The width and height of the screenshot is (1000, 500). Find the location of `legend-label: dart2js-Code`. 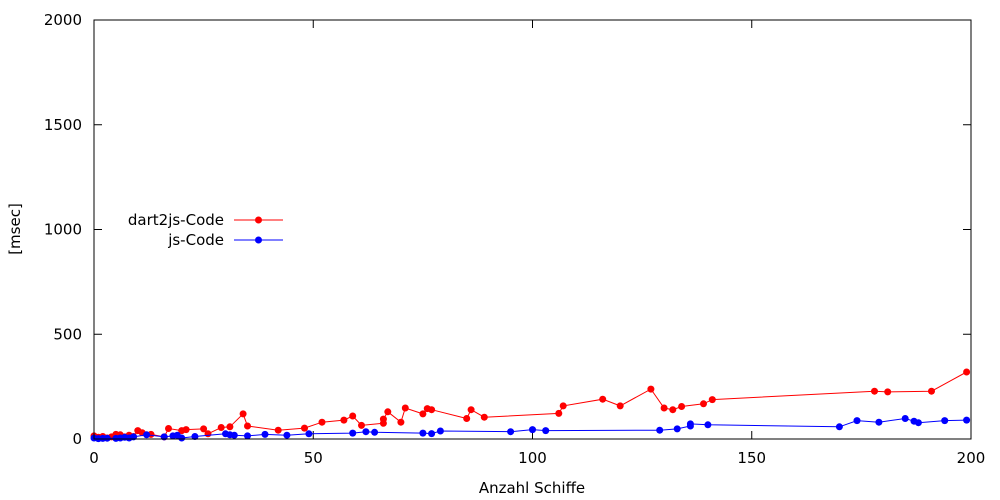

legend-label: dart2js-Code is located at coordinates (176, 220).